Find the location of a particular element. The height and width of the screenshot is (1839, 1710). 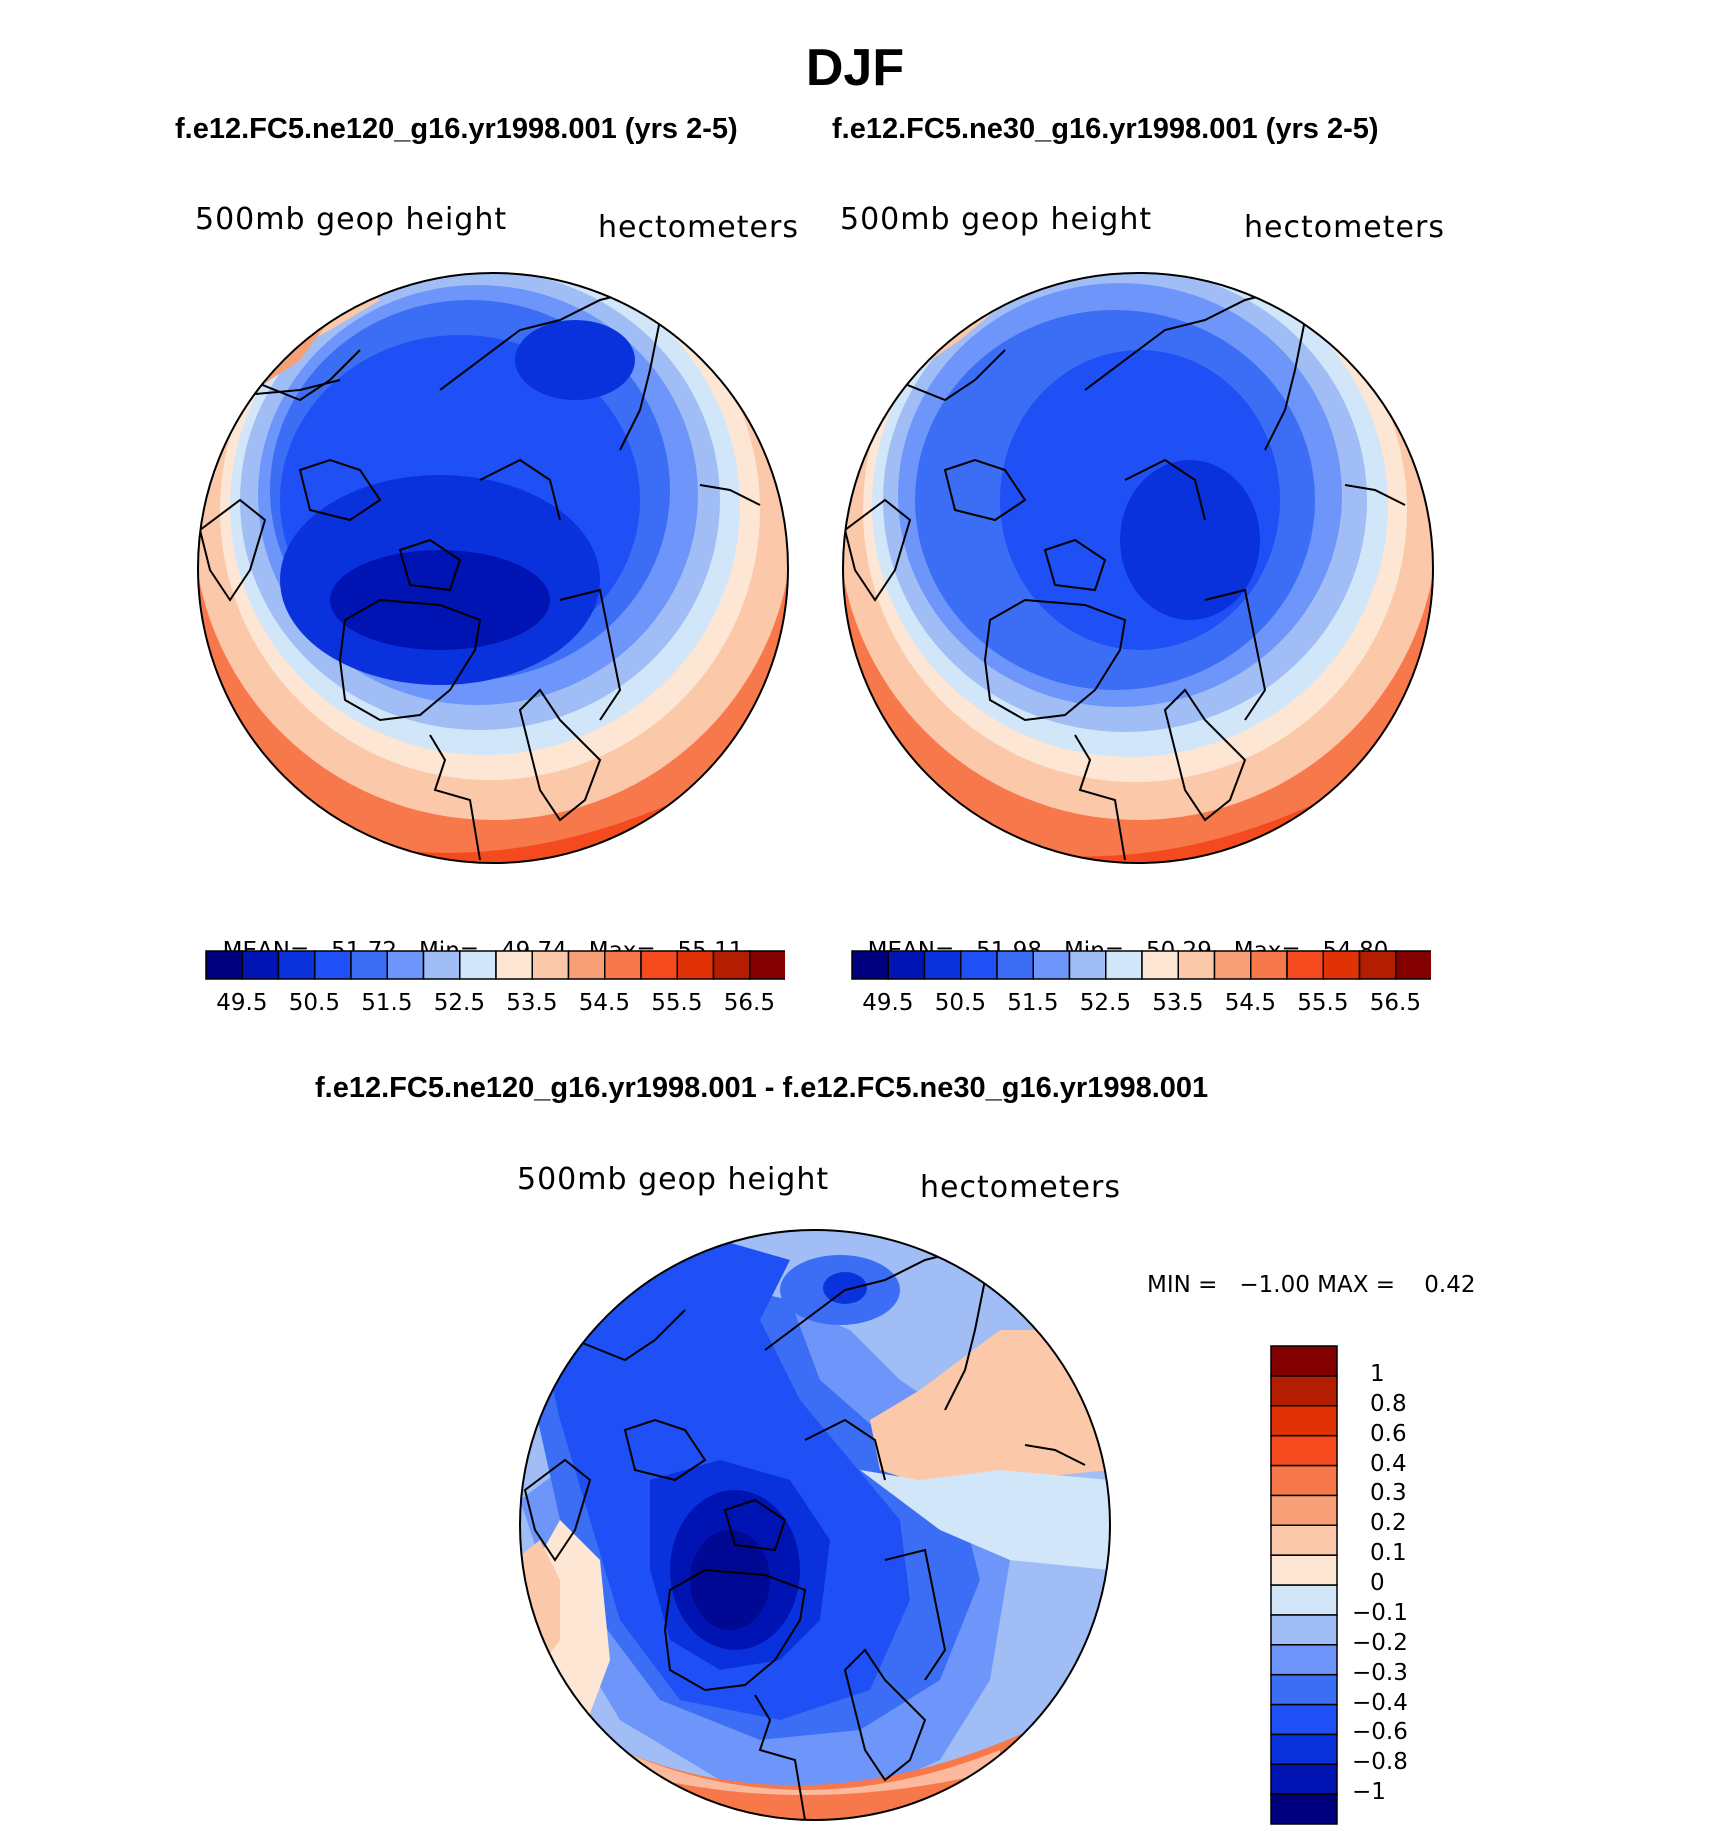

panel2-coastlines is located at coordinates (1124, 575).